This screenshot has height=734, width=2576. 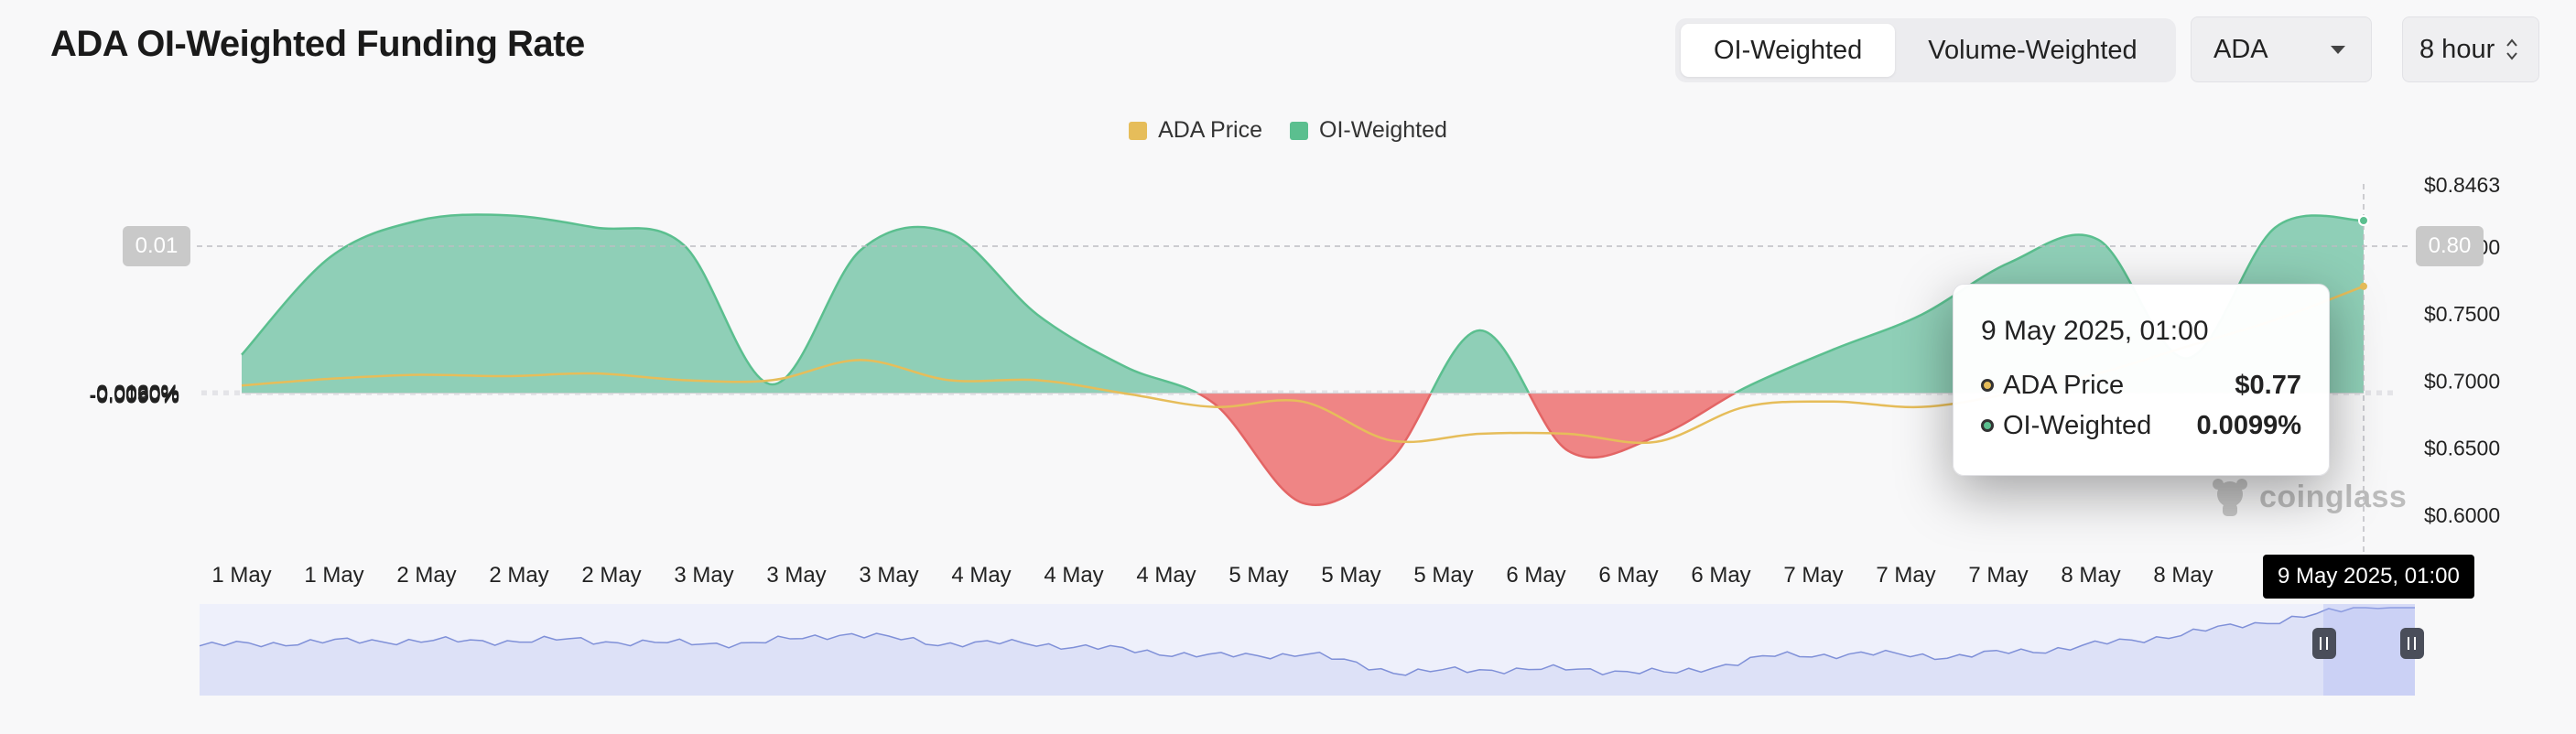 I want to click on navigator-handle-right, so click(x=2412, y=643).